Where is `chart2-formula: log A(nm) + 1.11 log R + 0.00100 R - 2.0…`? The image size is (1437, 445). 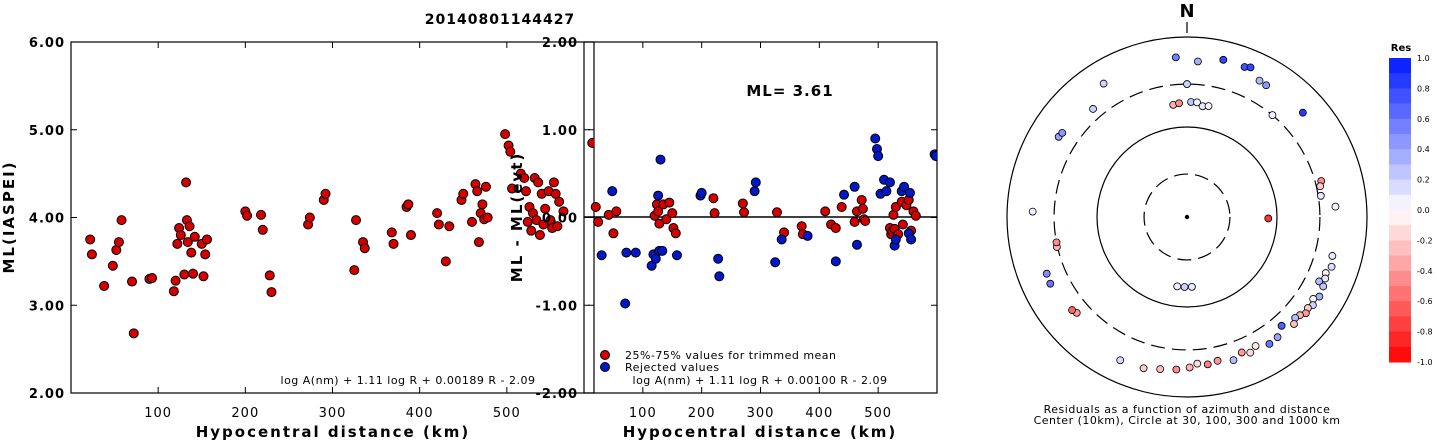
chart2-formula: log A(nm) + 1.11 log R + 0.00100 R - 2.0… is located at coordinates (760, 380).